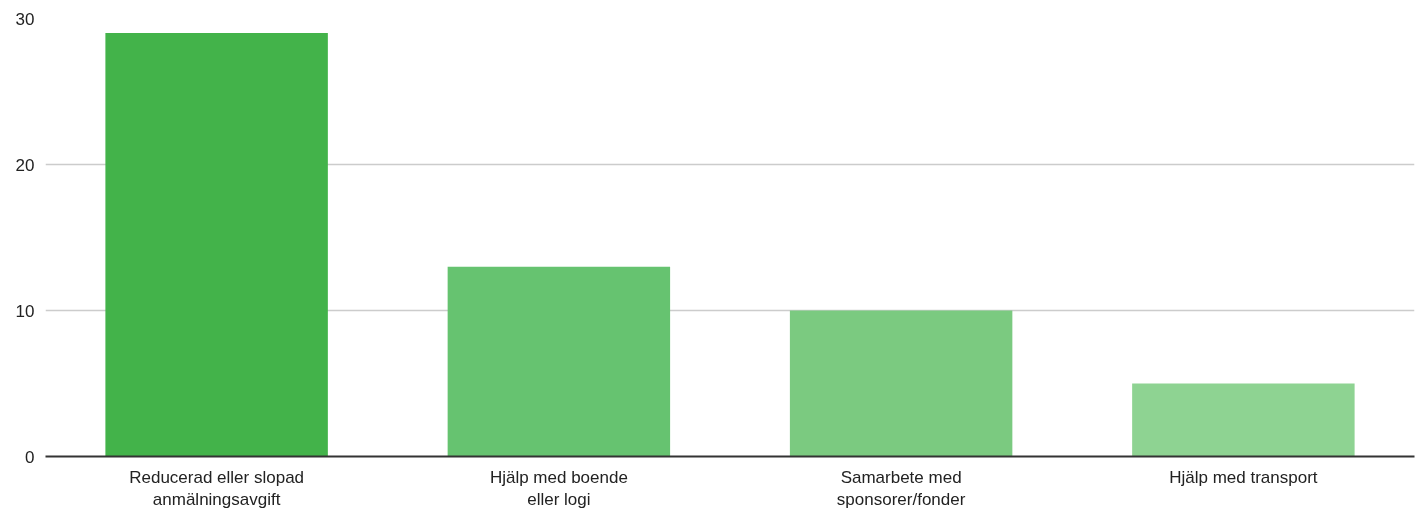 This screenshot has width=1422, height=517. I want to click on x-tick-label: Reducerad eller slopad anmälningsavgift, so click(217, 488).